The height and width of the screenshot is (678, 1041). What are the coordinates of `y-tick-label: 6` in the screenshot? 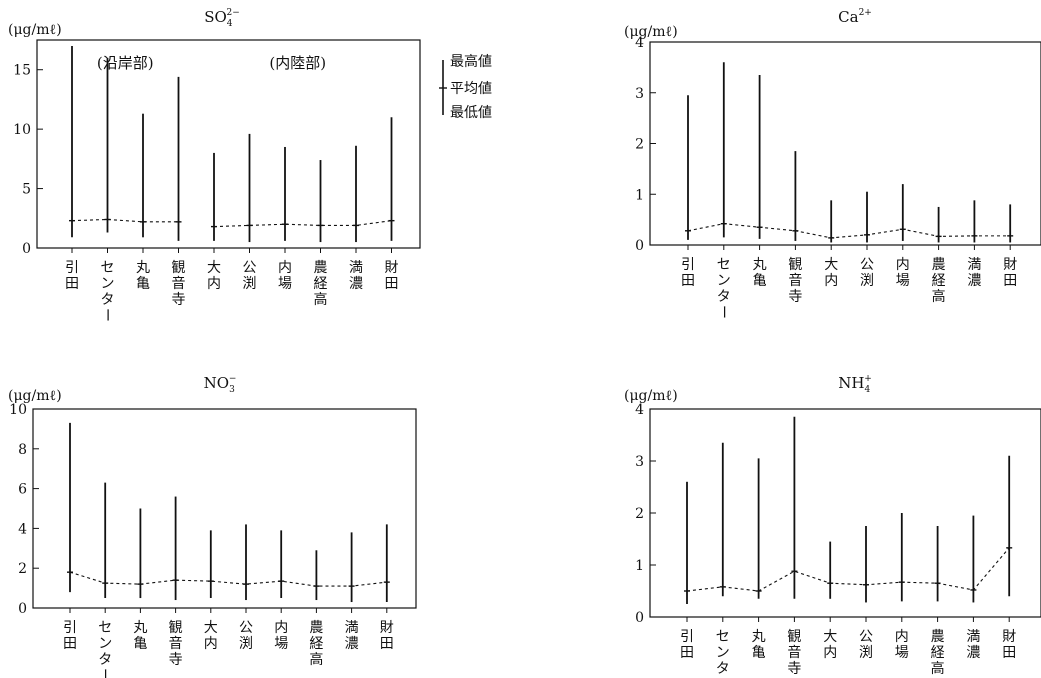 It's located at (22, 490).